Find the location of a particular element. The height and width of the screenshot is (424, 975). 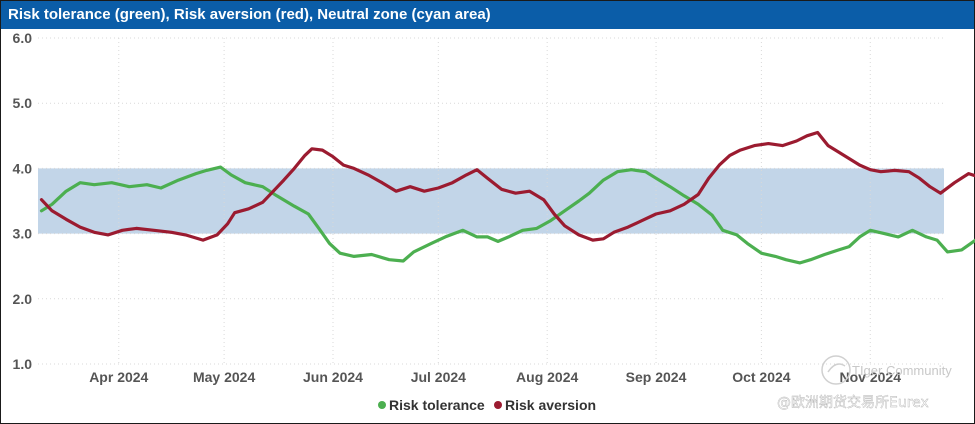

watermark-logo-icon is located at coordinates (836, 370).